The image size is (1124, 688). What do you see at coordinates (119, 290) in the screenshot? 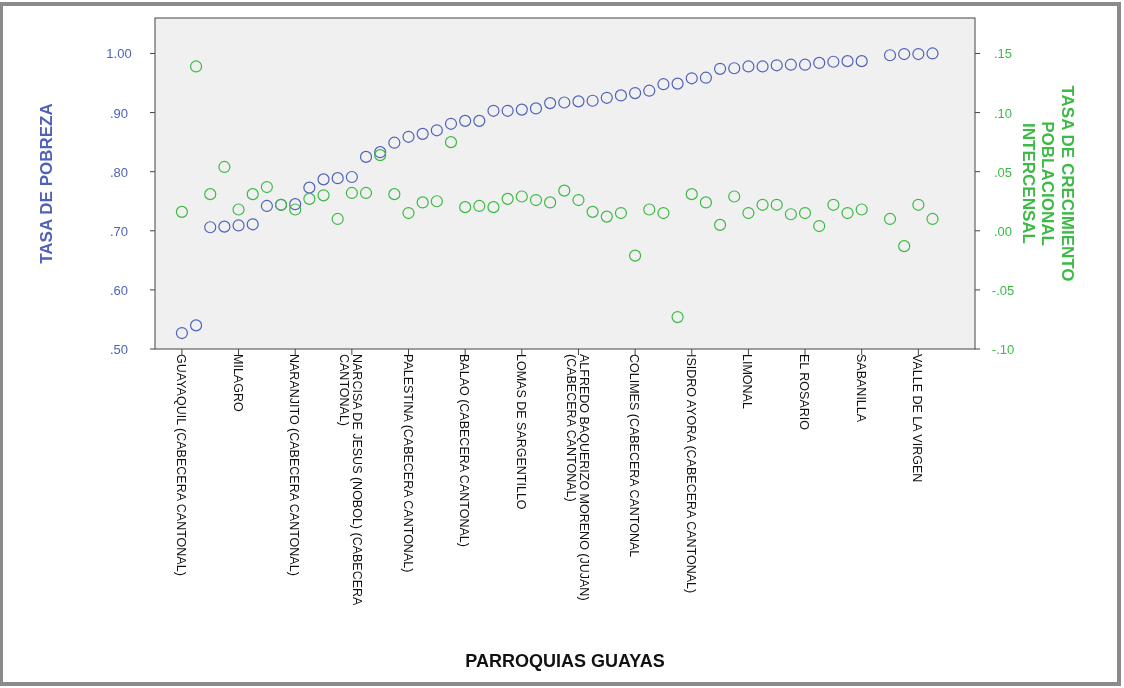
I see `y-tick-label: .60` at bounding box center [119, 290].